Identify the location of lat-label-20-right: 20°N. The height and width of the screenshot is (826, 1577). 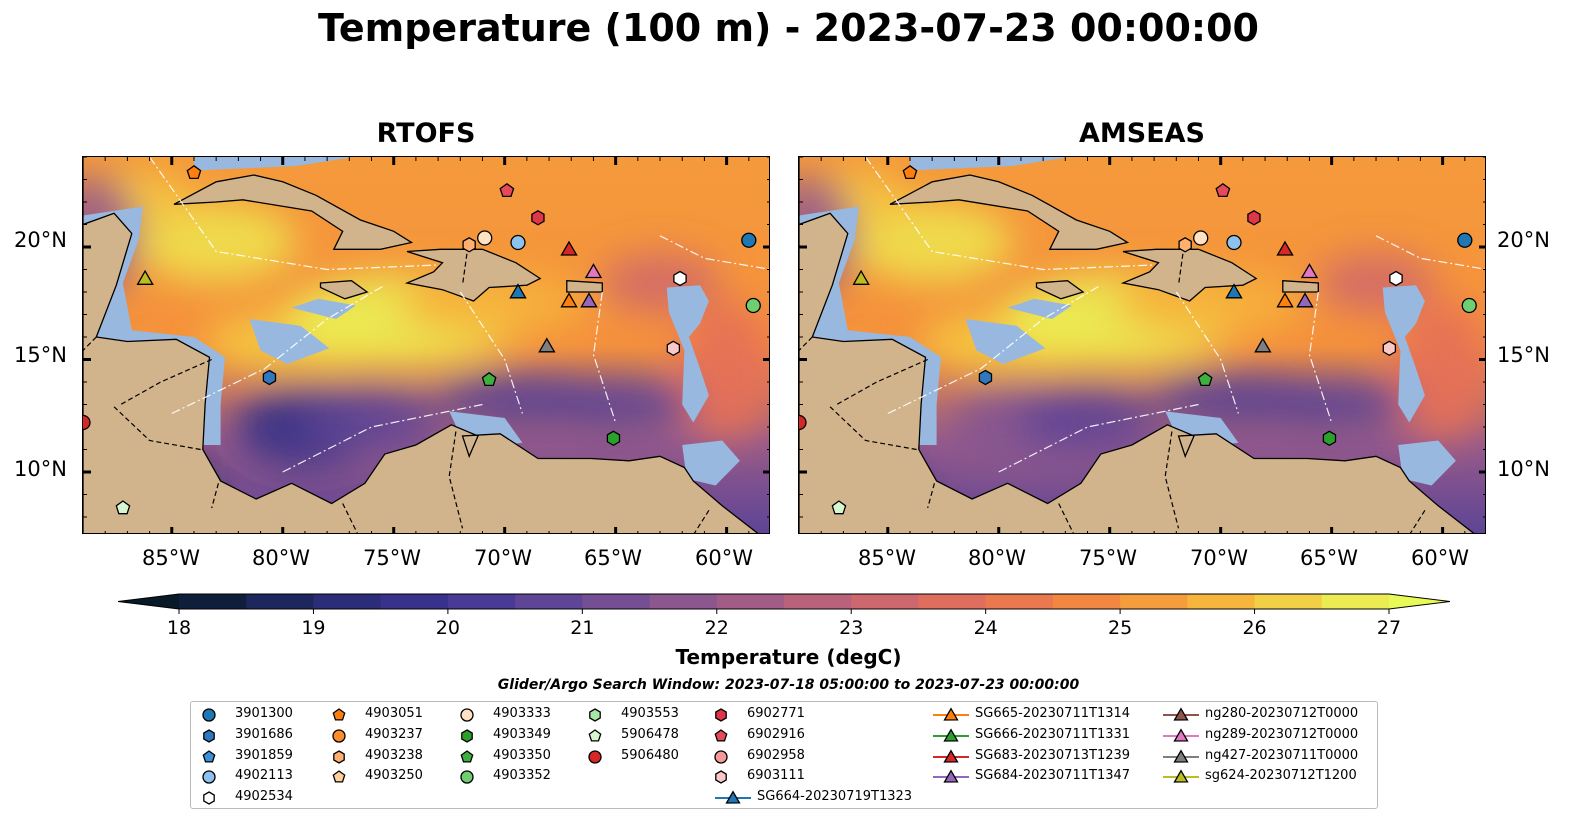
(1523, 240).